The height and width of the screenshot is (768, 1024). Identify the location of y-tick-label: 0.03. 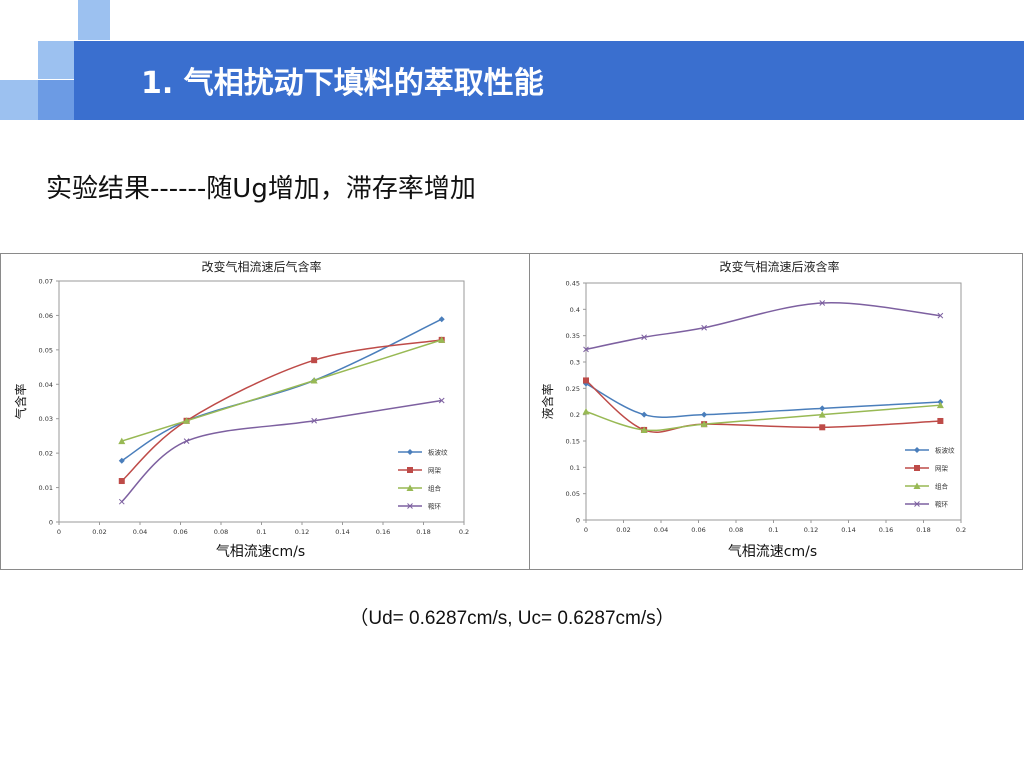
(46, 419).